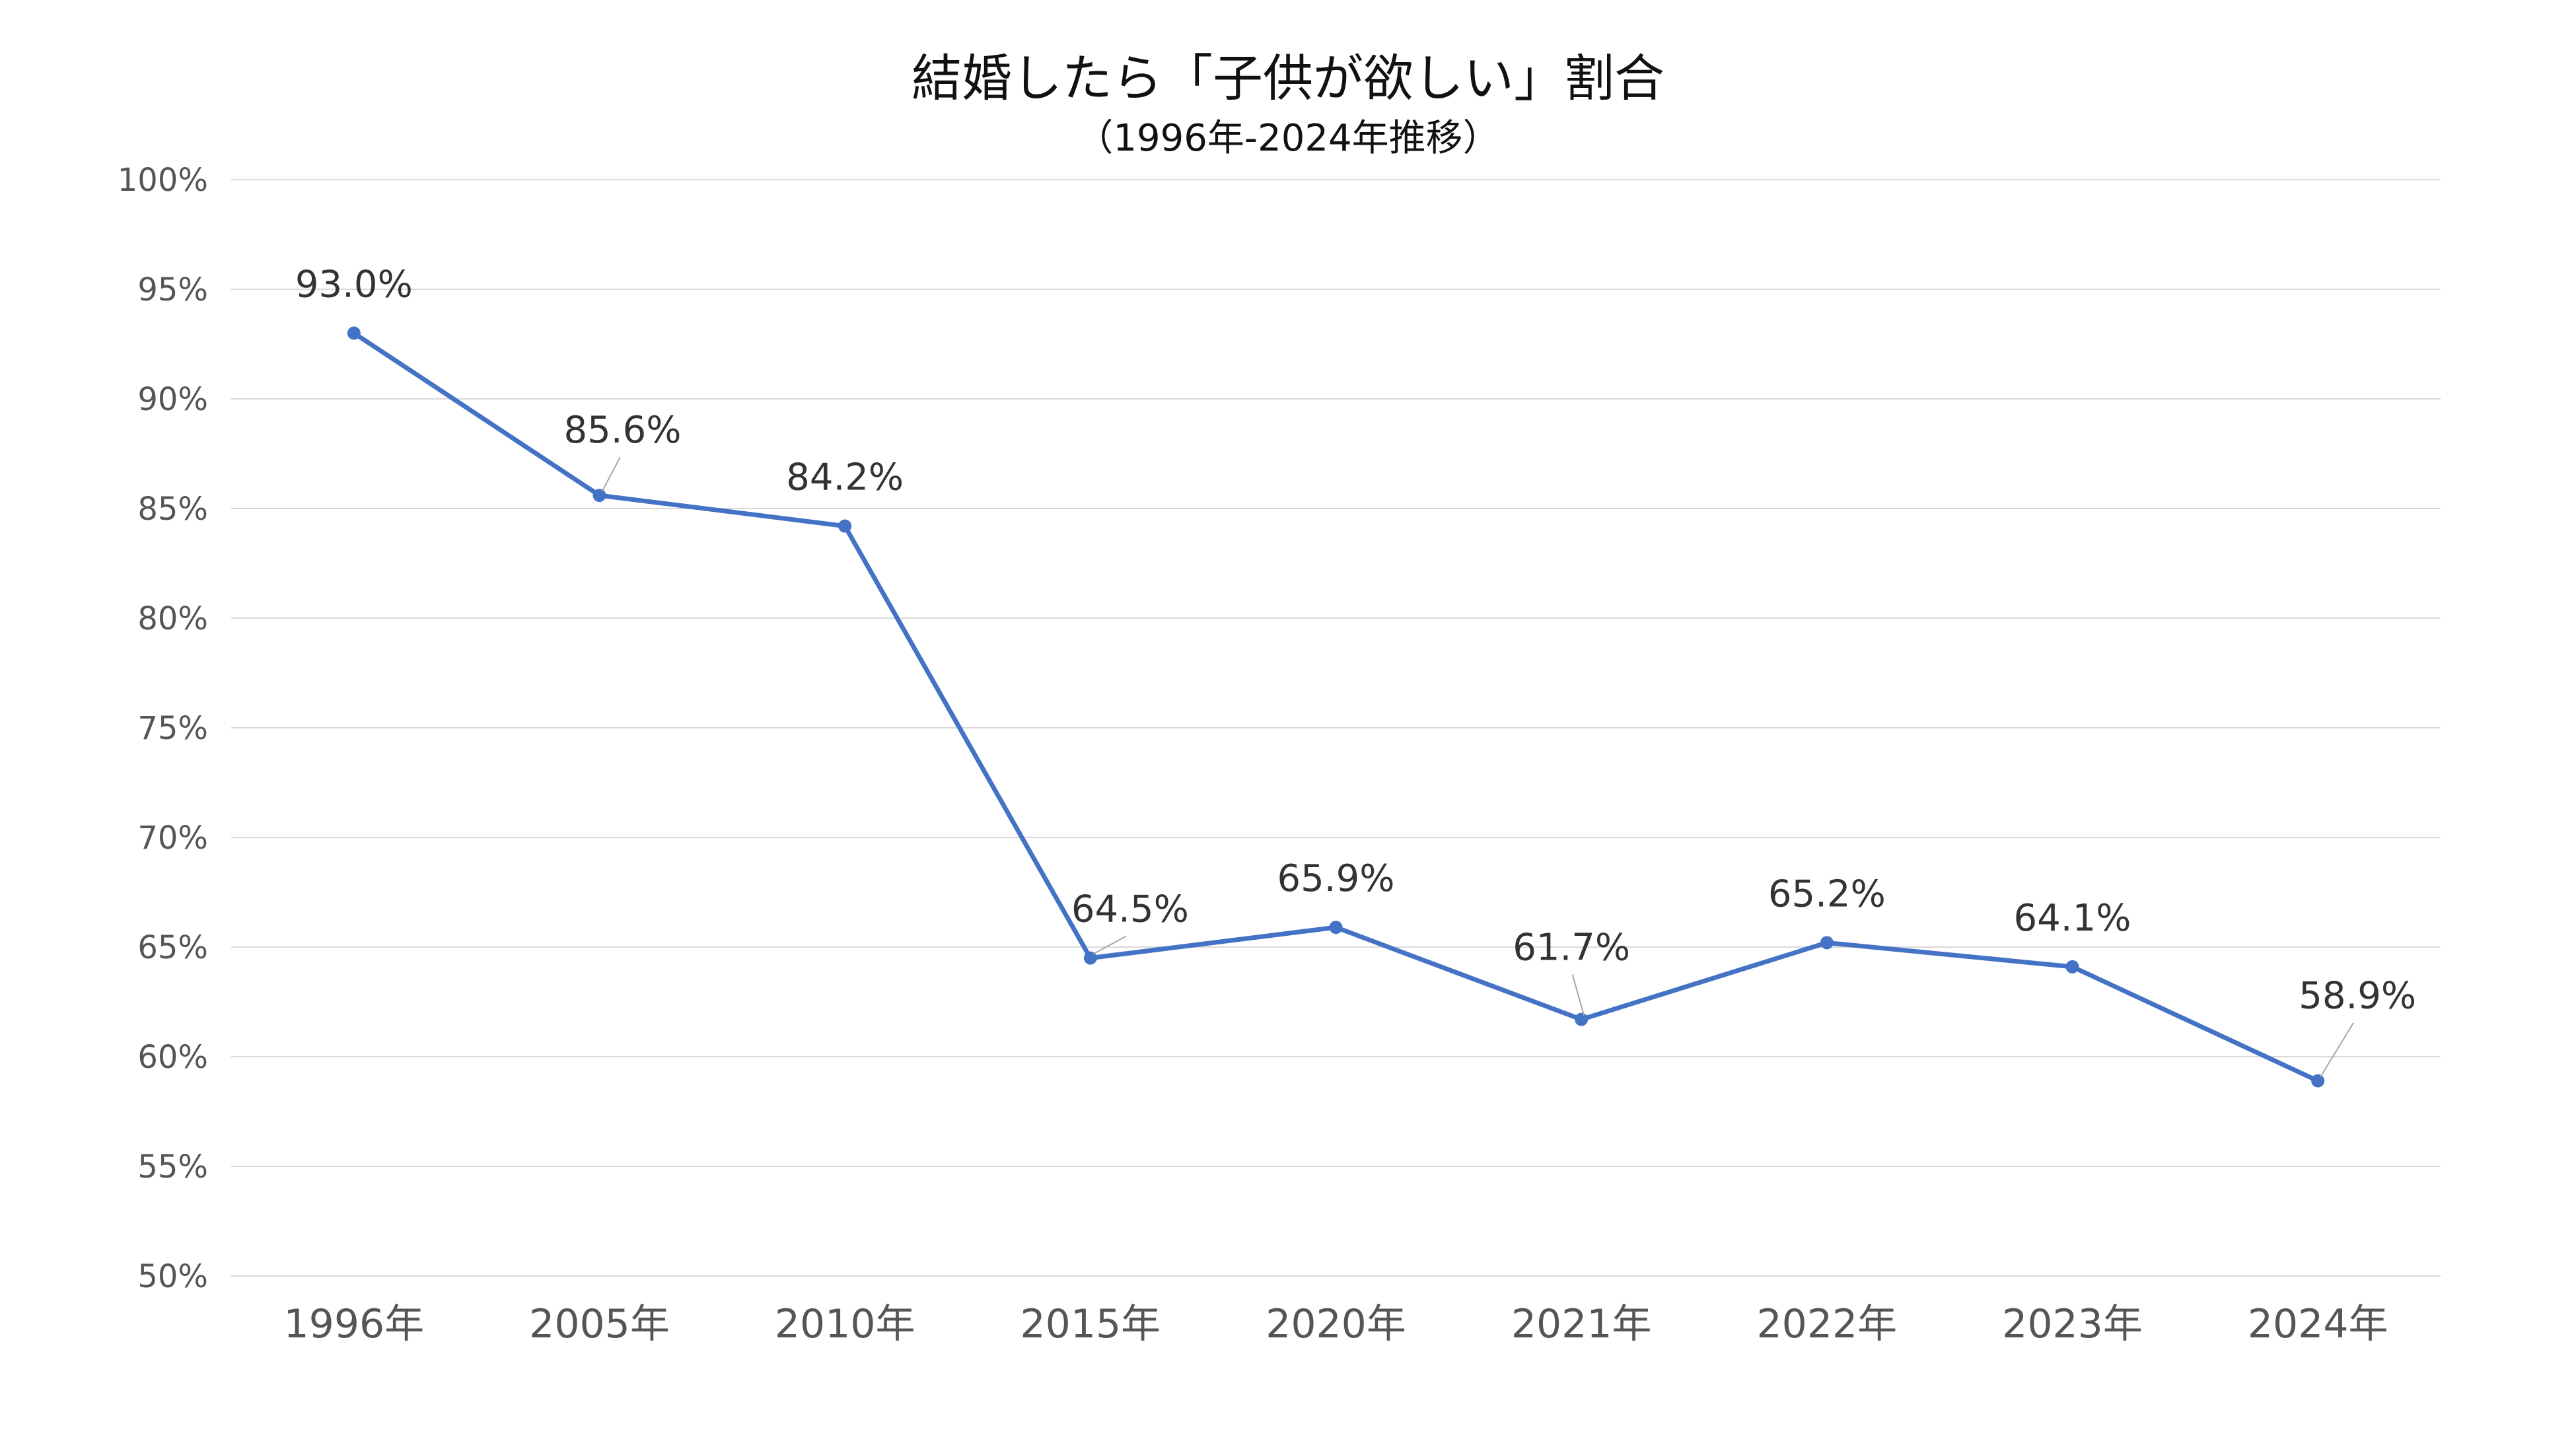 This screenshot has width=2576, height=1449. Describe the element at coordinates (1130, 910) in the screenshot. I see `data-label: 64.5%` at that location.